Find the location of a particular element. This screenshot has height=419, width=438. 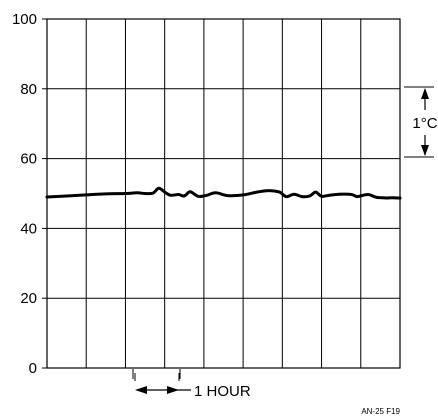

time-arrowhead-left is located at coordinates (141, 390).